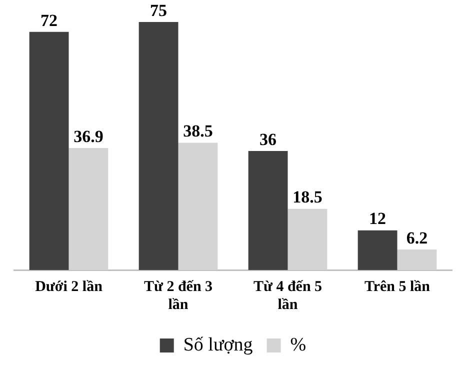 This screenshot has width=472, height=369. Describe the element at coordinates (159, 10) in the screenshot. I see `data-label: 75` at that location.